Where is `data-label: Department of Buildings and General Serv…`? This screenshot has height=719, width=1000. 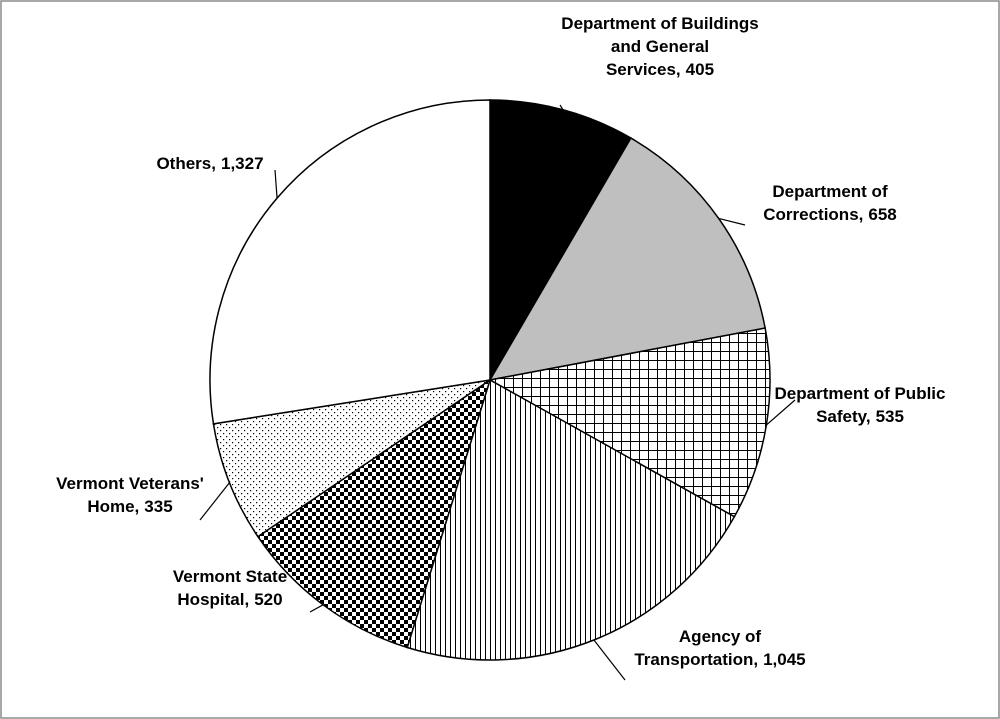 data-label: Department of Buildings and General Serv… is located at coordinates (660, 46).